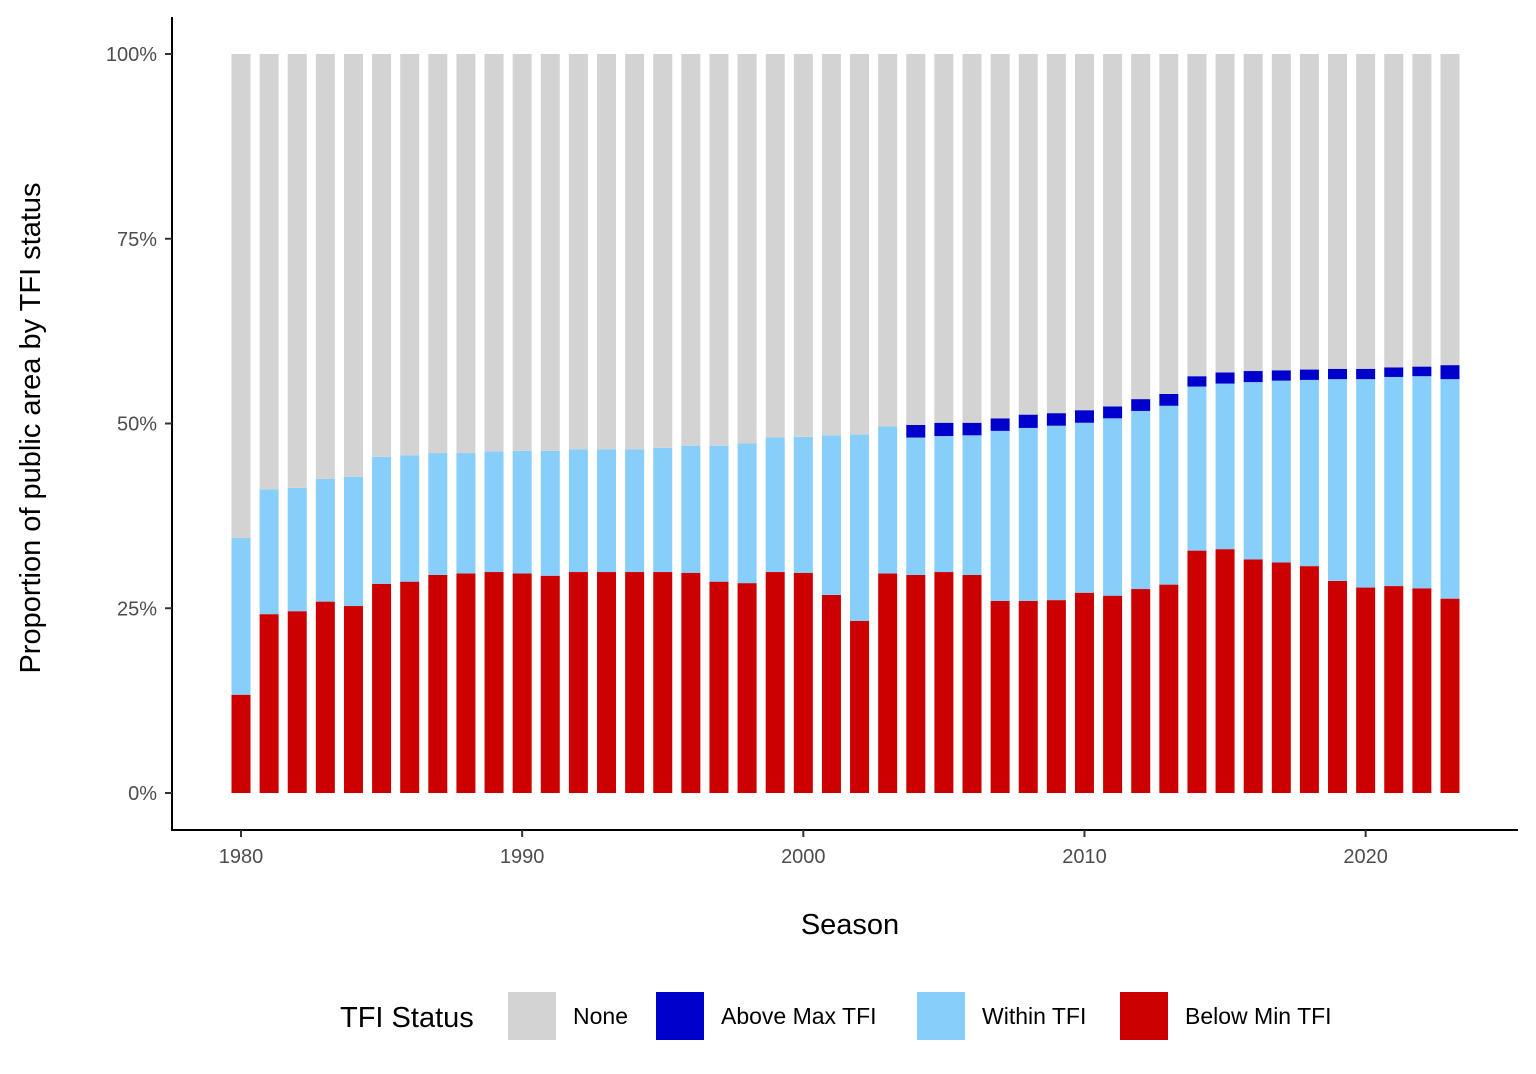 The image size is (1536, 1074). Describe the element at coordinates (139, 424) in the screenshot. I see `y-ticks: 0% 25% 50% 75% 100%` at that location.